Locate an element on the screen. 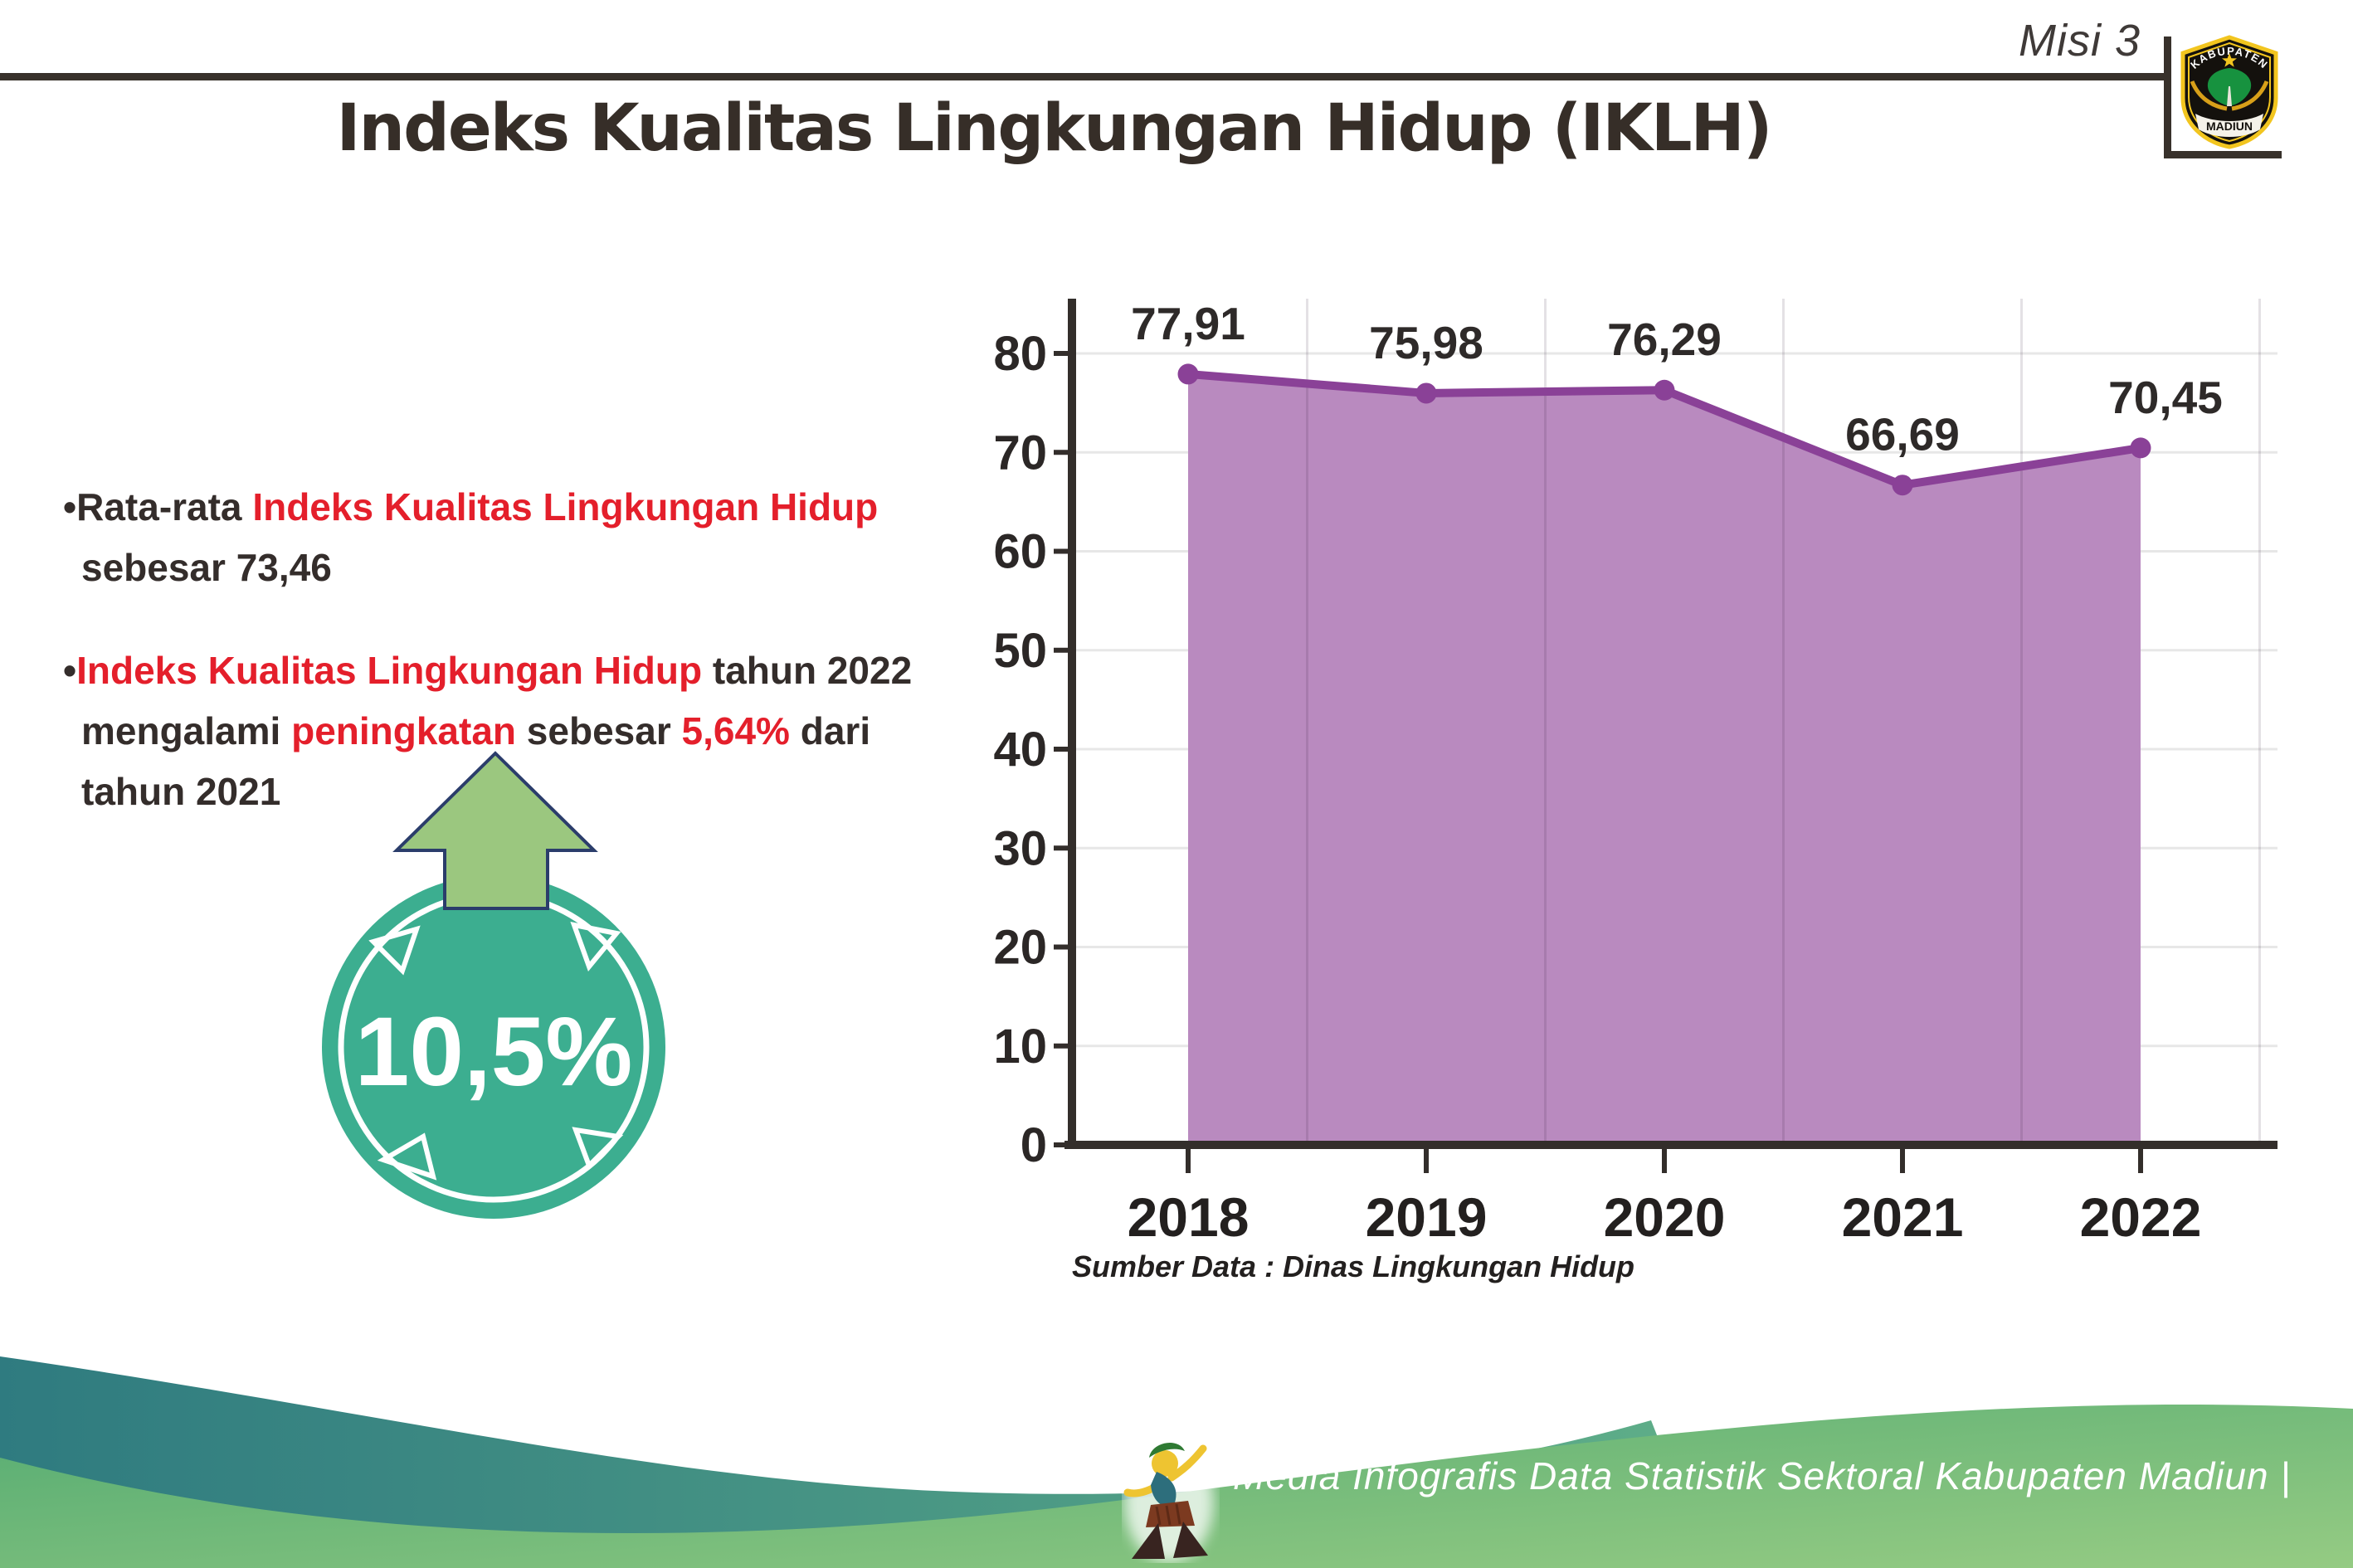 The width and height of the screenshot is (2353, 1568). y-tick-label: 60 is located at coordinates (1020, 552).